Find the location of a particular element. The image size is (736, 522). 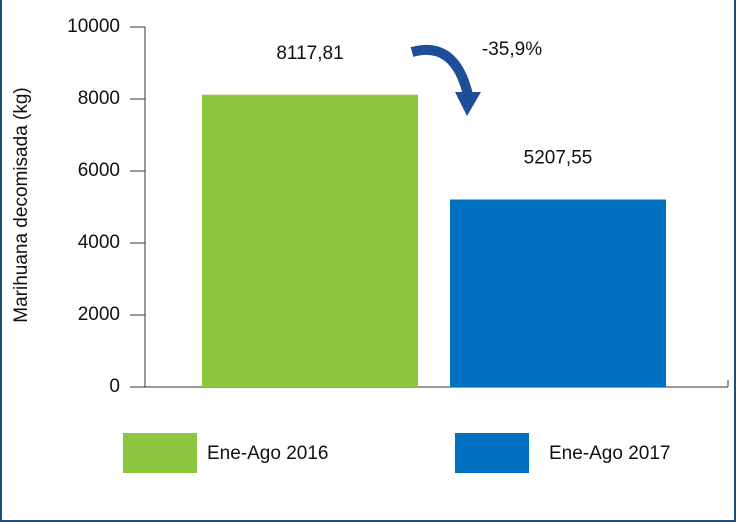

y-tick-label: 6000 is located at coordinates (99, 170).